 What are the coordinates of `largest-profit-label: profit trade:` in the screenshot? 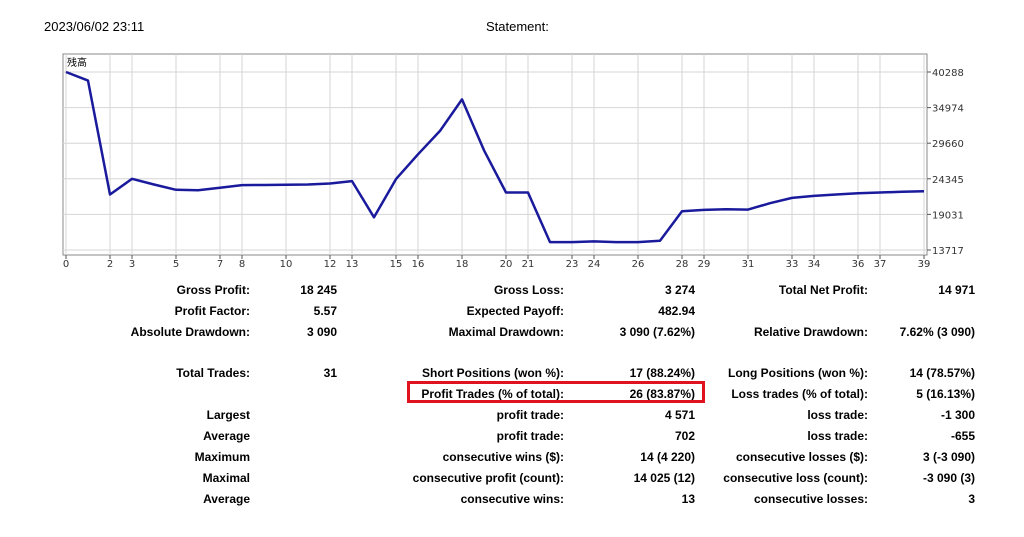 It's located at (530, 415).